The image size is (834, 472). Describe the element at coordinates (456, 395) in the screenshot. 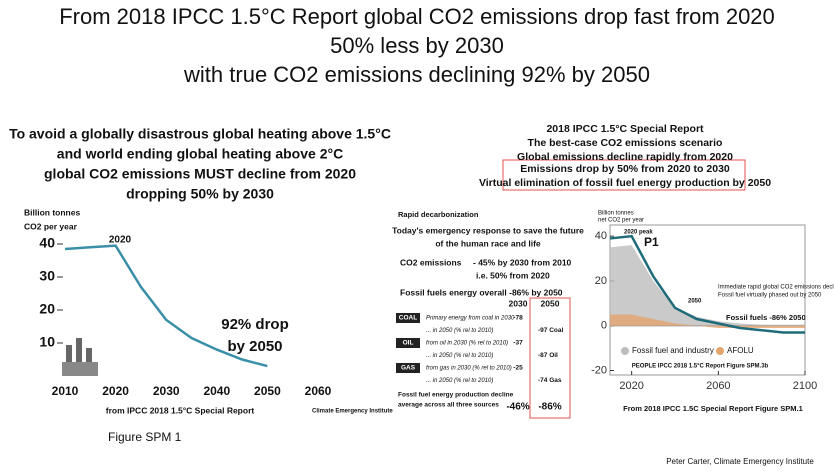

I see `panel-footer: Fossil fuel energy production decline` at that location.